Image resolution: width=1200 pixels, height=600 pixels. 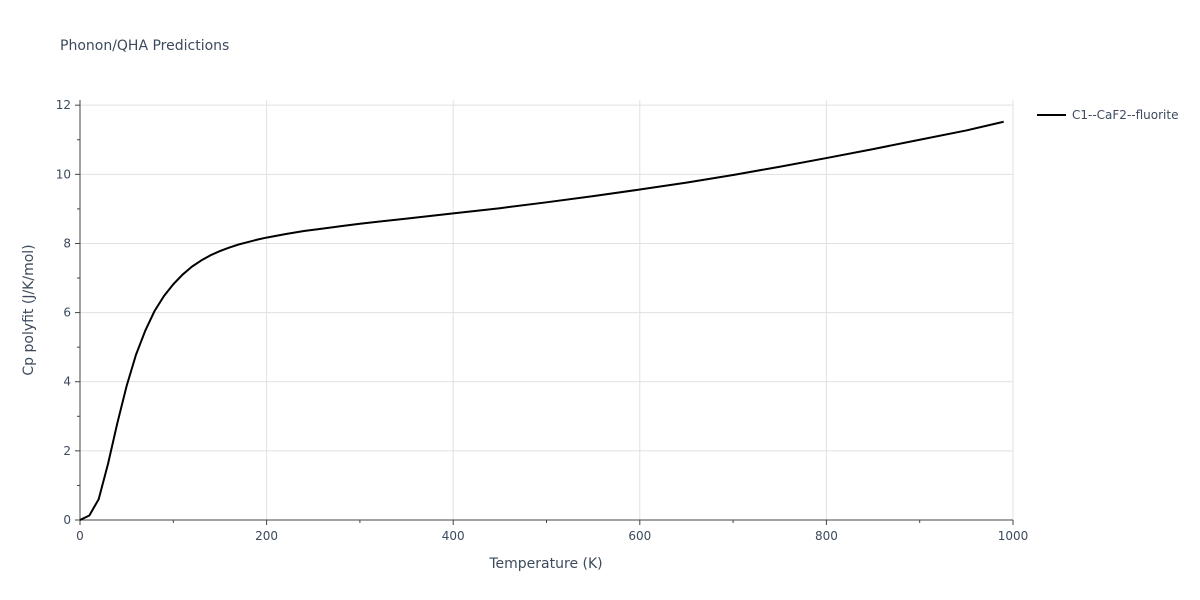 What do you see at coordinates (826, 536) in the screenshot?
I see `x-tick-label: 800` at bounding box center [826, 536].